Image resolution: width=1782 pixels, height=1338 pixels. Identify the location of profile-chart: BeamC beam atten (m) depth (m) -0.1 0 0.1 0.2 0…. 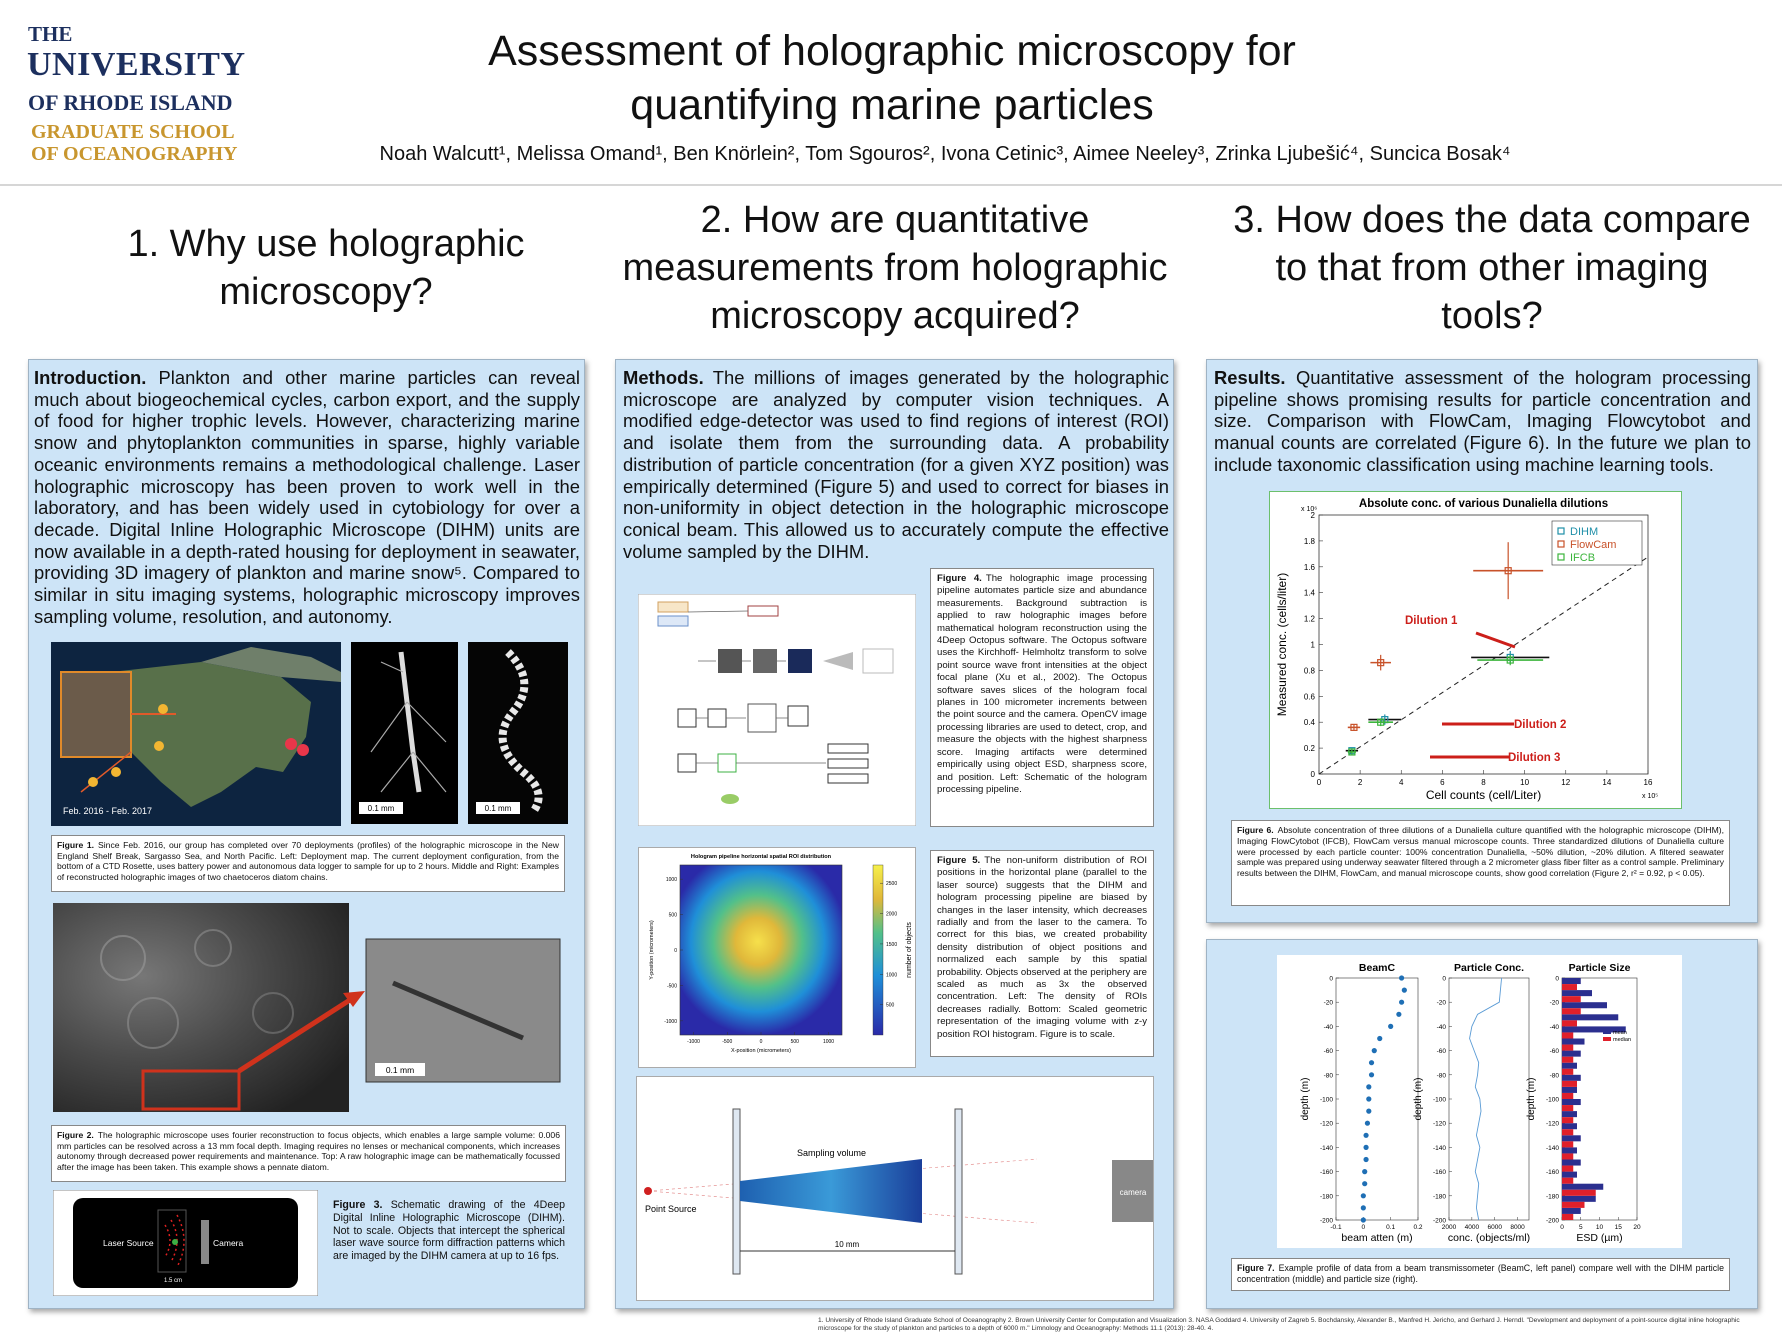
(1479, 1101).